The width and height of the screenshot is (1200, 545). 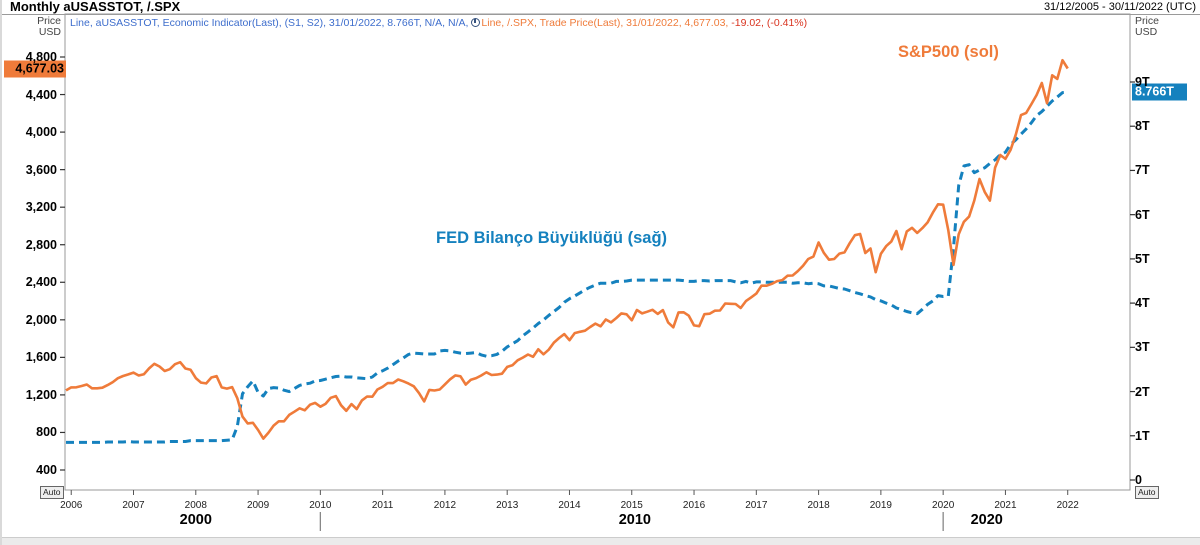 I want to click on bottom-scroll-strip, so click(x=601, y=541).